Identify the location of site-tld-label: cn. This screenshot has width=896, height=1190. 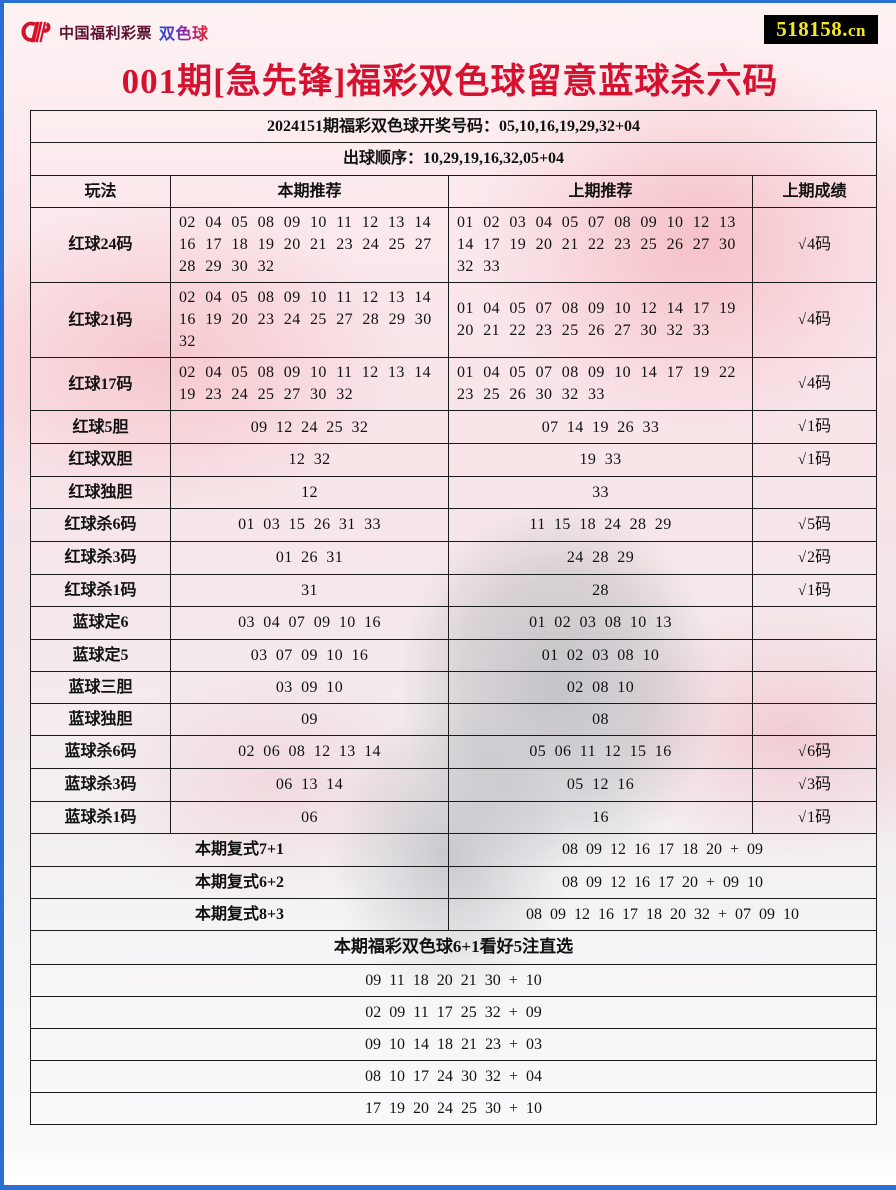
(857, 30).